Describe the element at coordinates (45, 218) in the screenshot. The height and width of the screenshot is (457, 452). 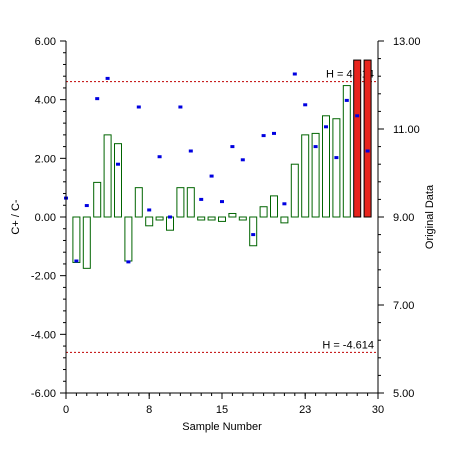
I see `y-left-tick-label: 0.00` at that location.